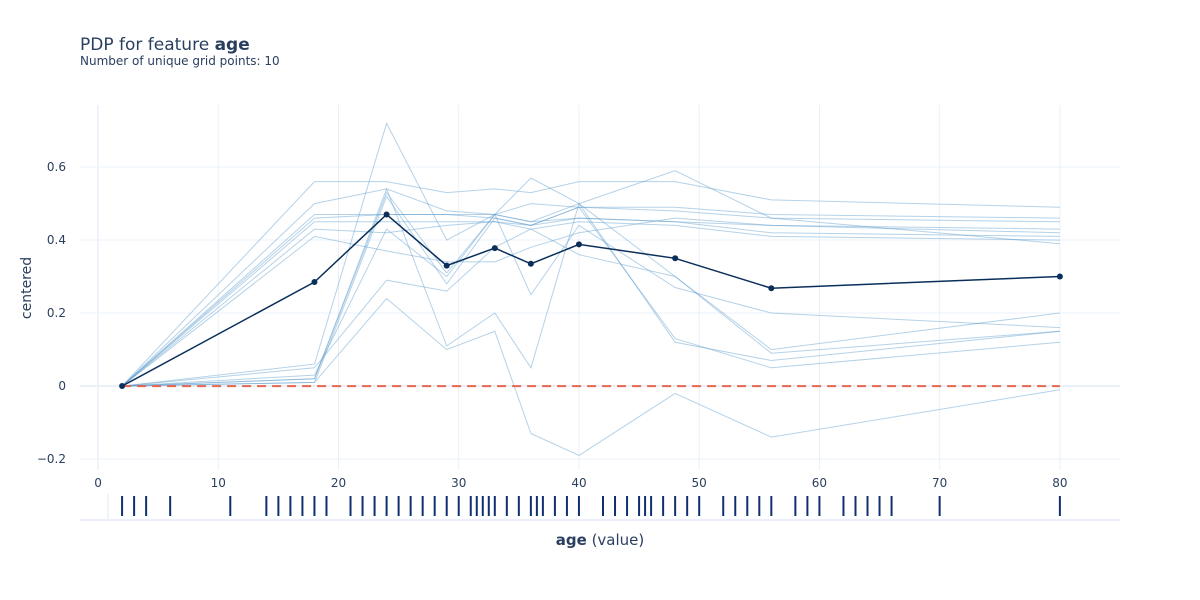  What do you see at coordinates (338, 483) in the screenshot?
I see `x-tick-label: 20` at bounding box center [338, 483].